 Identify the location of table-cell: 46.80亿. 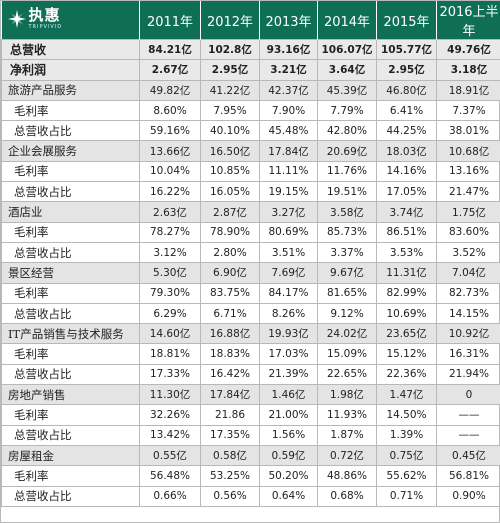
(406, 90).